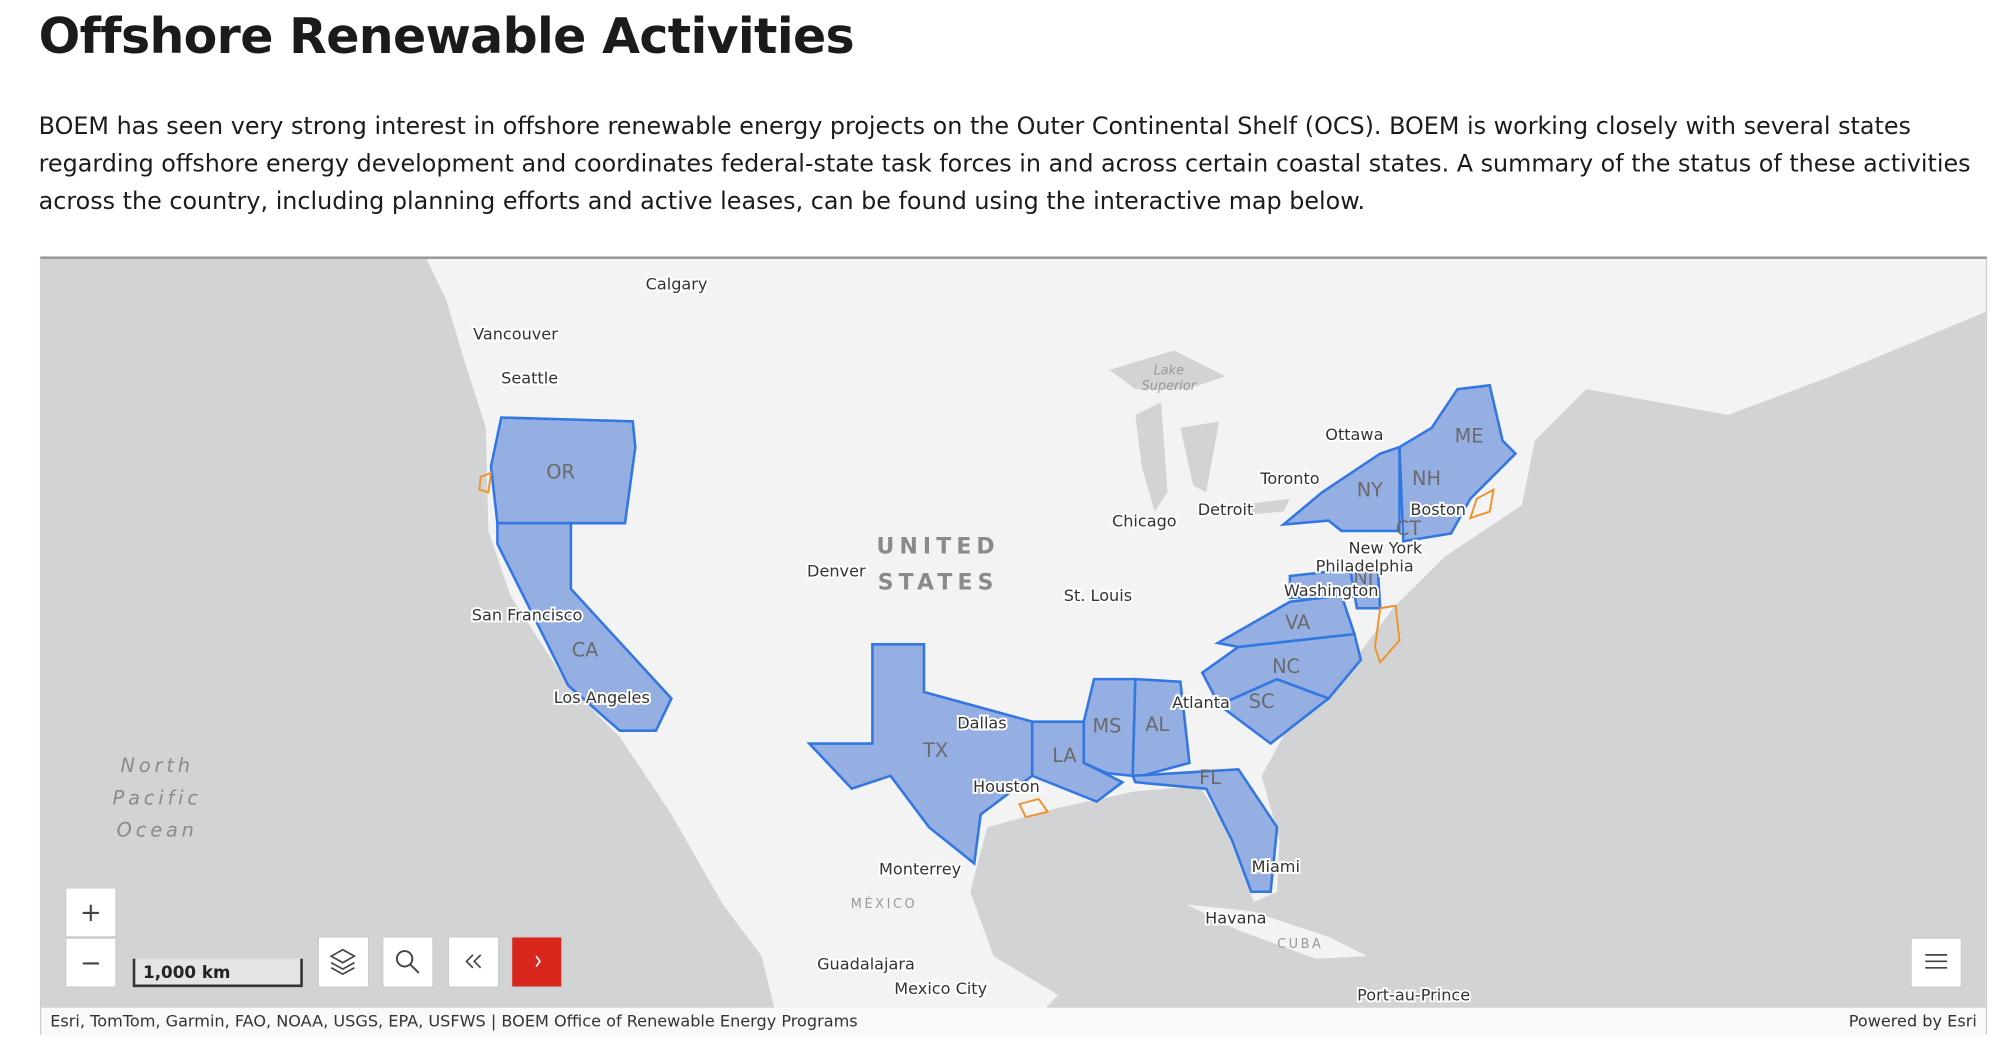 This screenshot has width=2000, height=1052. Describe the element at coordinates (527, 614) in the screenshot. I see `city-label: San Francisco` at that location.